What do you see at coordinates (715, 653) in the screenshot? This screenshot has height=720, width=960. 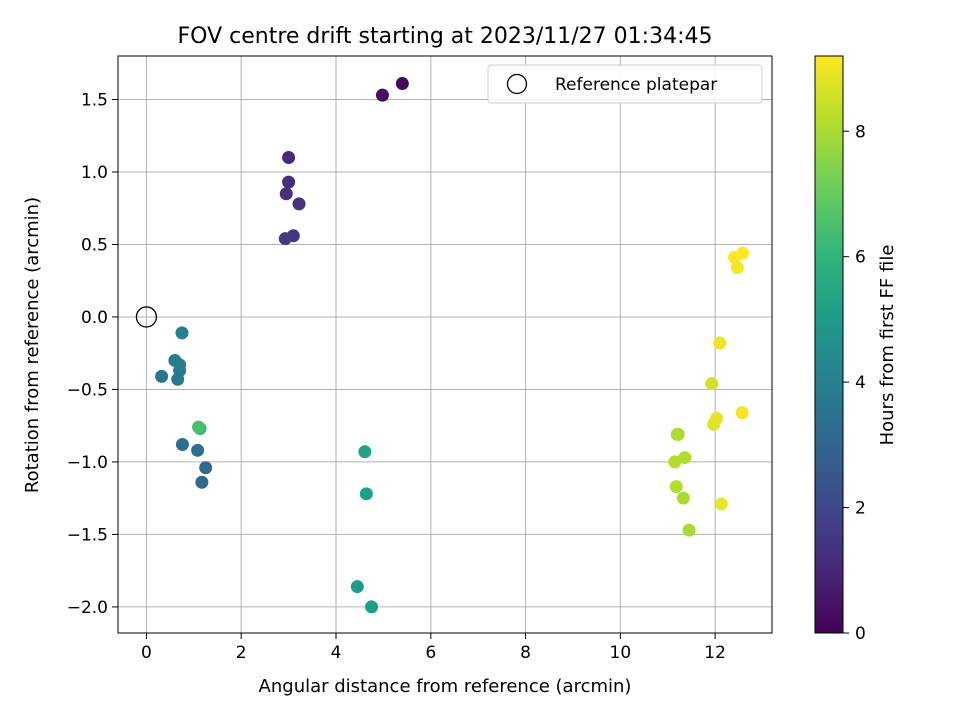 I see `x-tick-label: 12` at bounding box center [715, 653].